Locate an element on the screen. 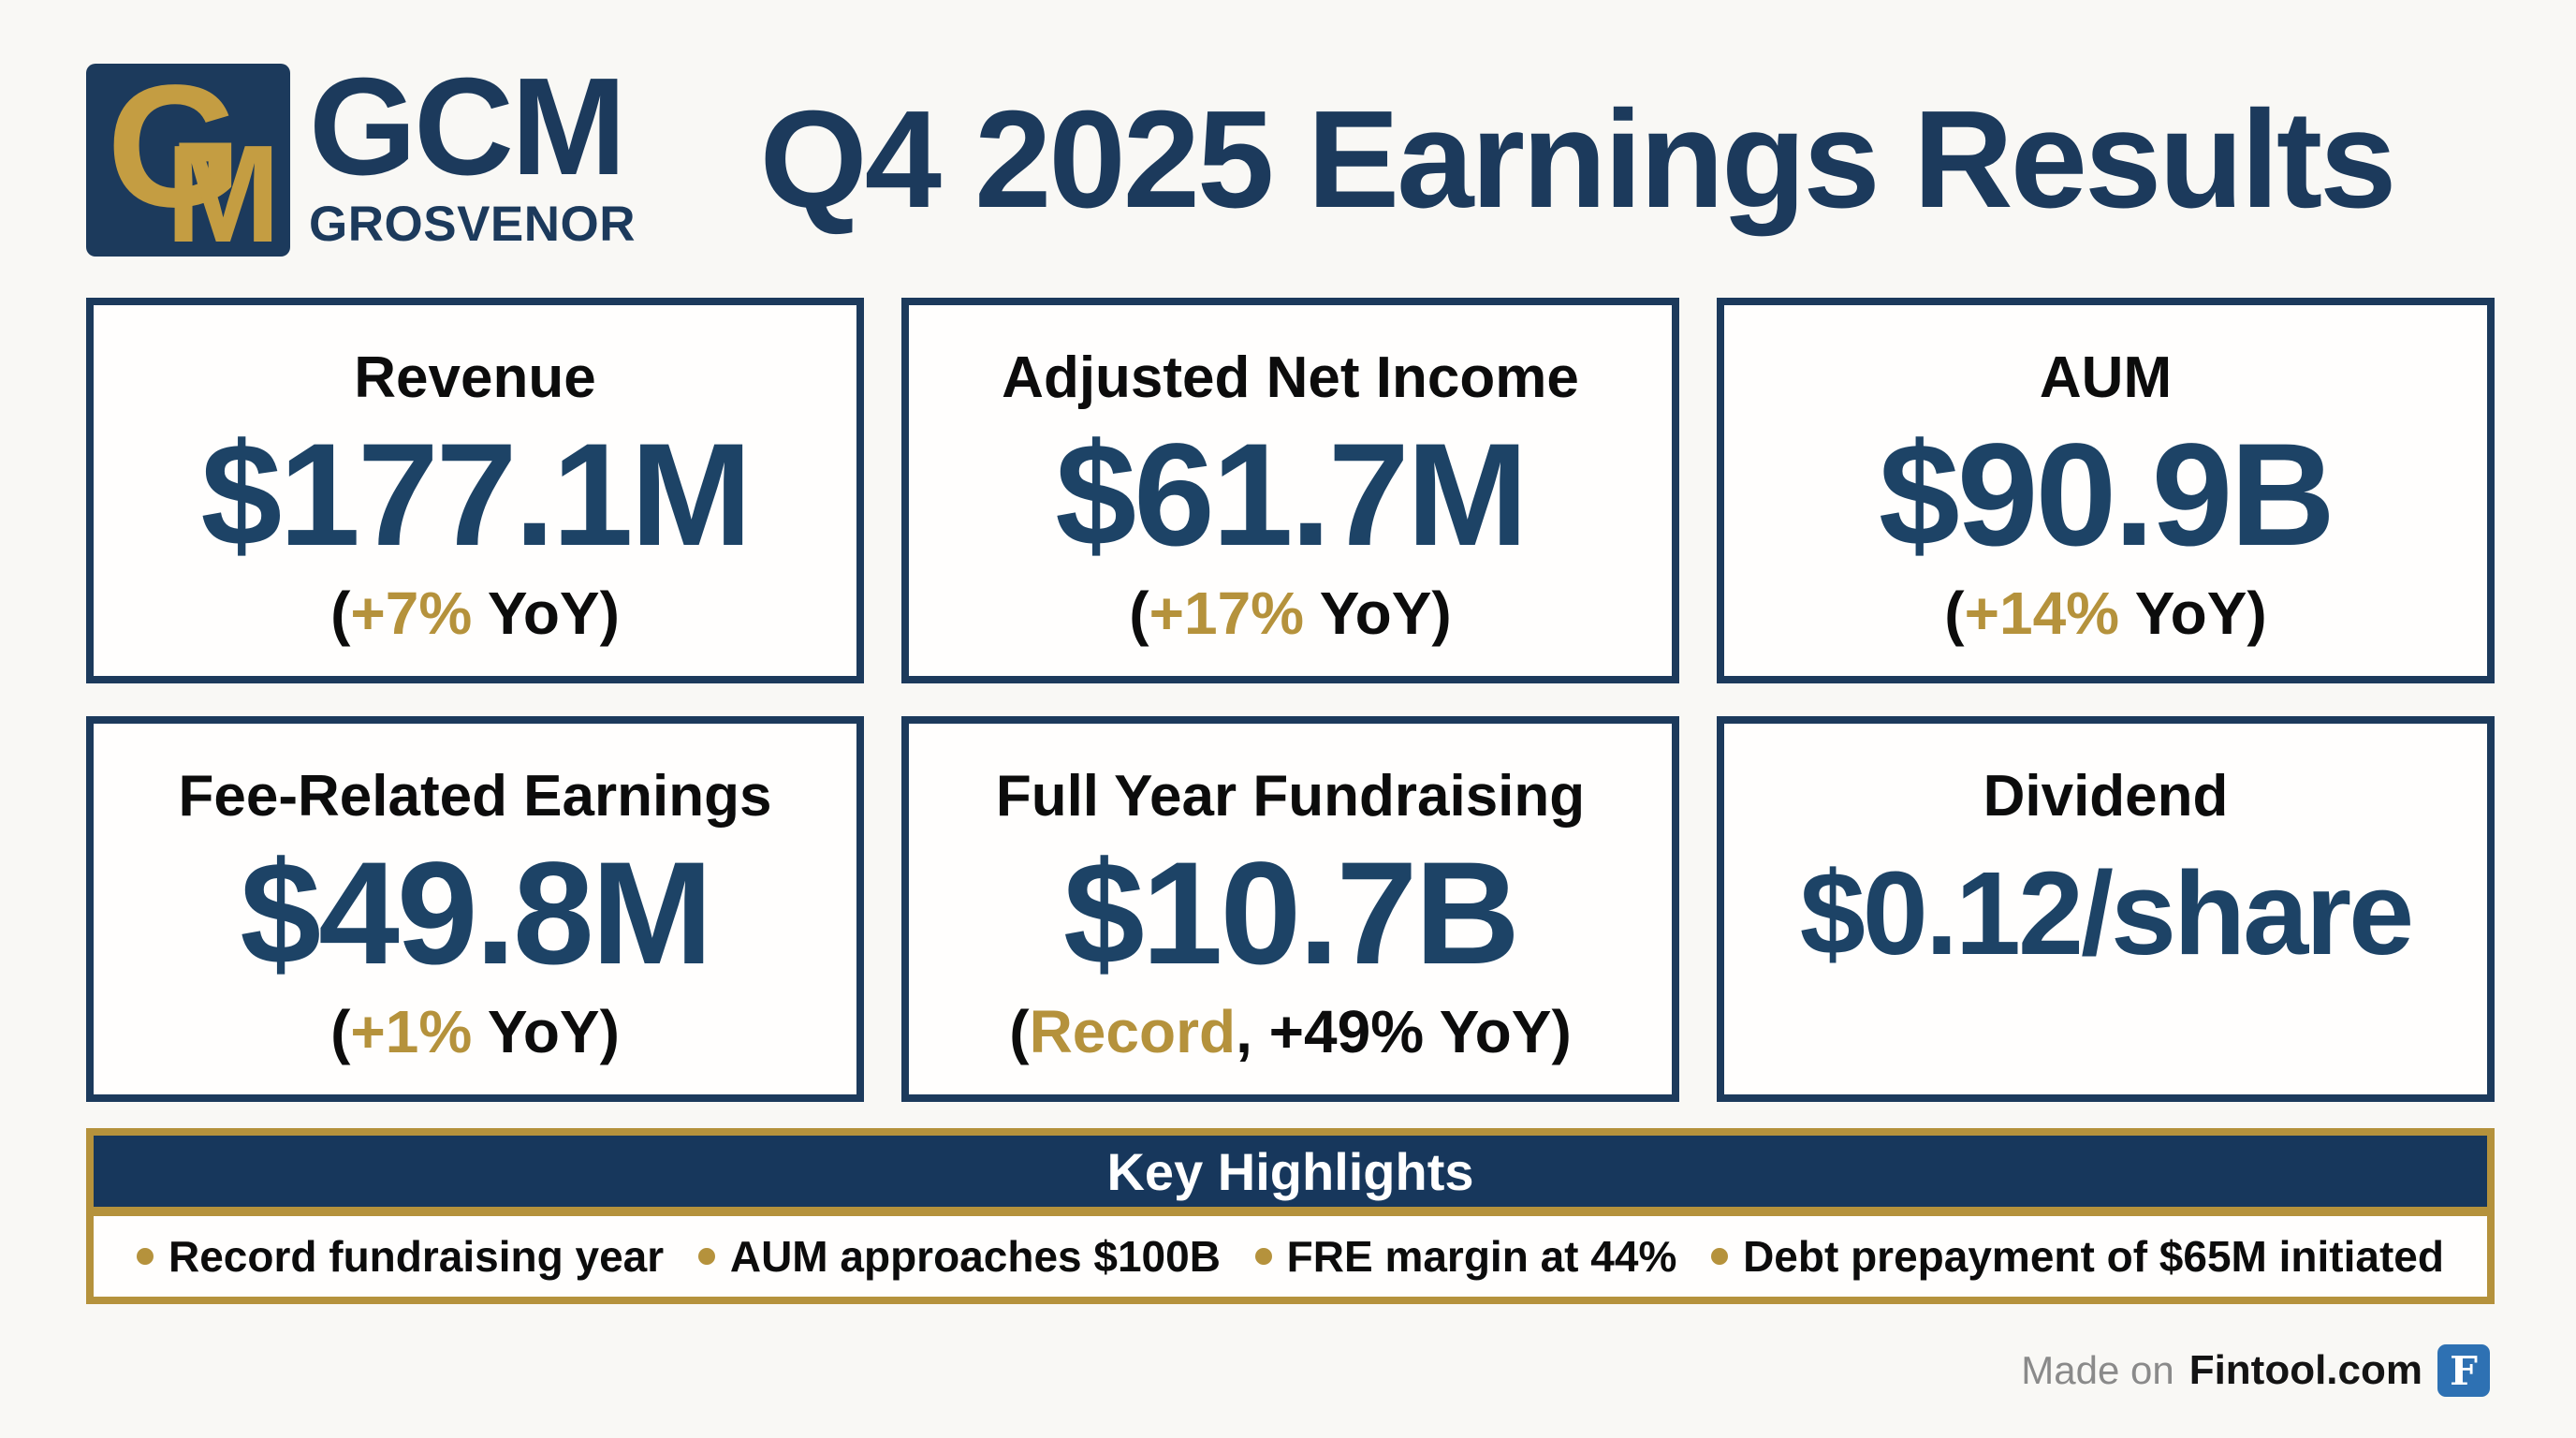 Image resolution: width=2576 pixels, height=1438 pixels. metric-value: $90.9B is located at coordinates (2106, 495).